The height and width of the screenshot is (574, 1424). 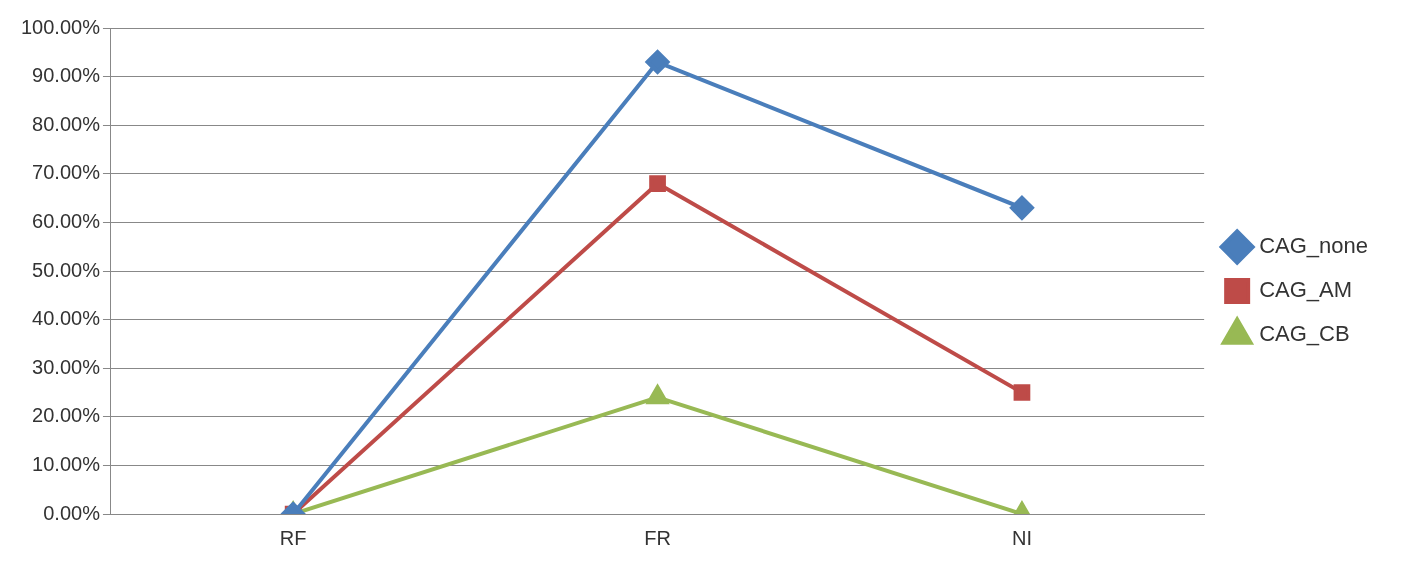 What do you see at coordinates (1021, 537) in the screenshot?
I see `x-tick-label: NI` at bounding box center [1021, 537].